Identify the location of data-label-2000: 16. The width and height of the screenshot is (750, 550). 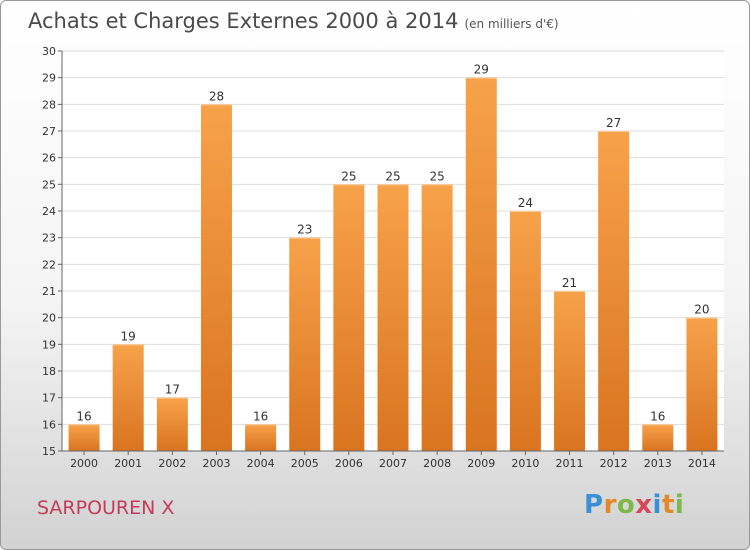
(83, 416).